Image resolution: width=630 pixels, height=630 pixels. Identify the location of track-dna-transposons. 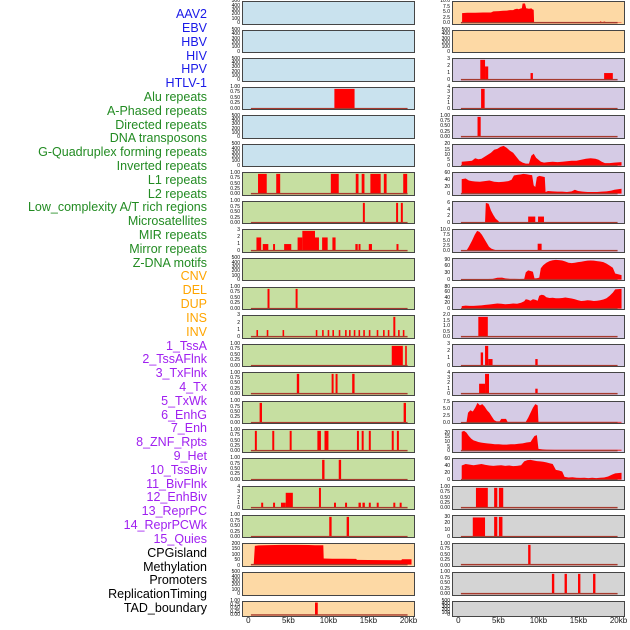
(538, 127).